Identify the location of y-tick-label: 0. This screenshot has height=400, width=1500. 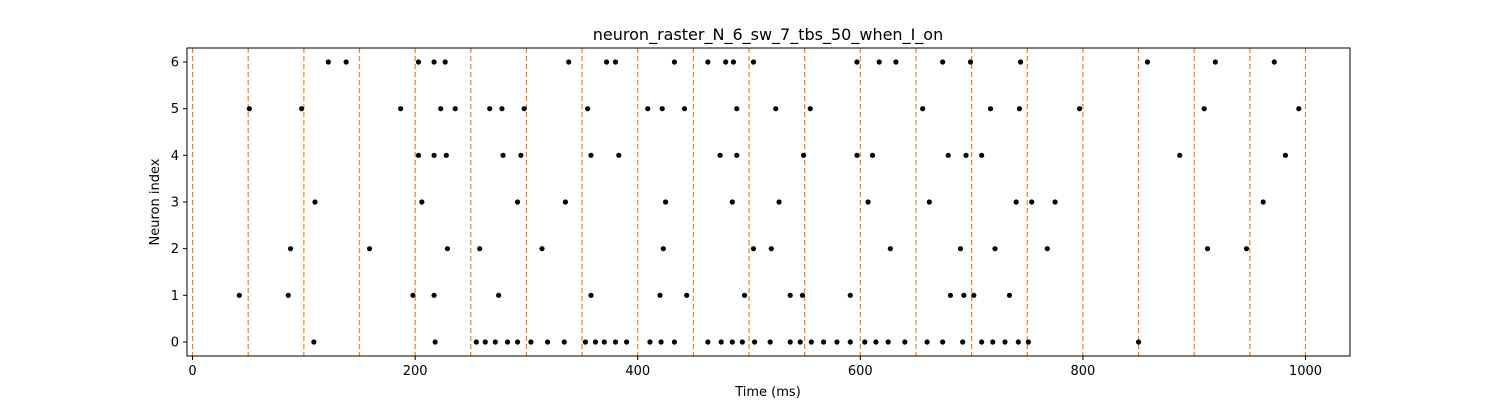
(175, 343).